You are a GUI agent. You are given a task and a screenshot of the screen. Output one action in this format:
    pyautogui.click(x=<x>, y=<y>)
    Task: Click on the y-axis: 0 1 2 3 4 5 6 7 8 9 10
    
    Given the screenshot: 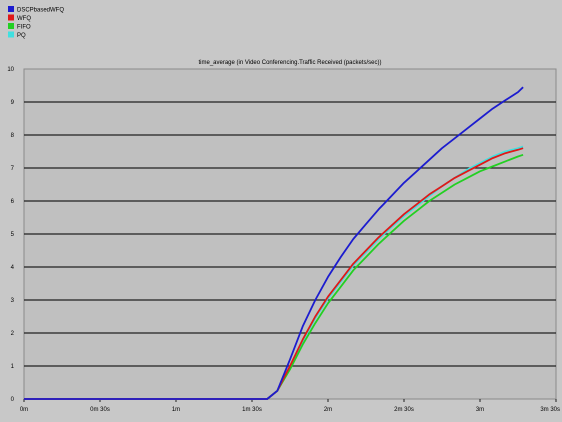 What is the action you would take?
    pyautogui.click(x=10, y=235)
    